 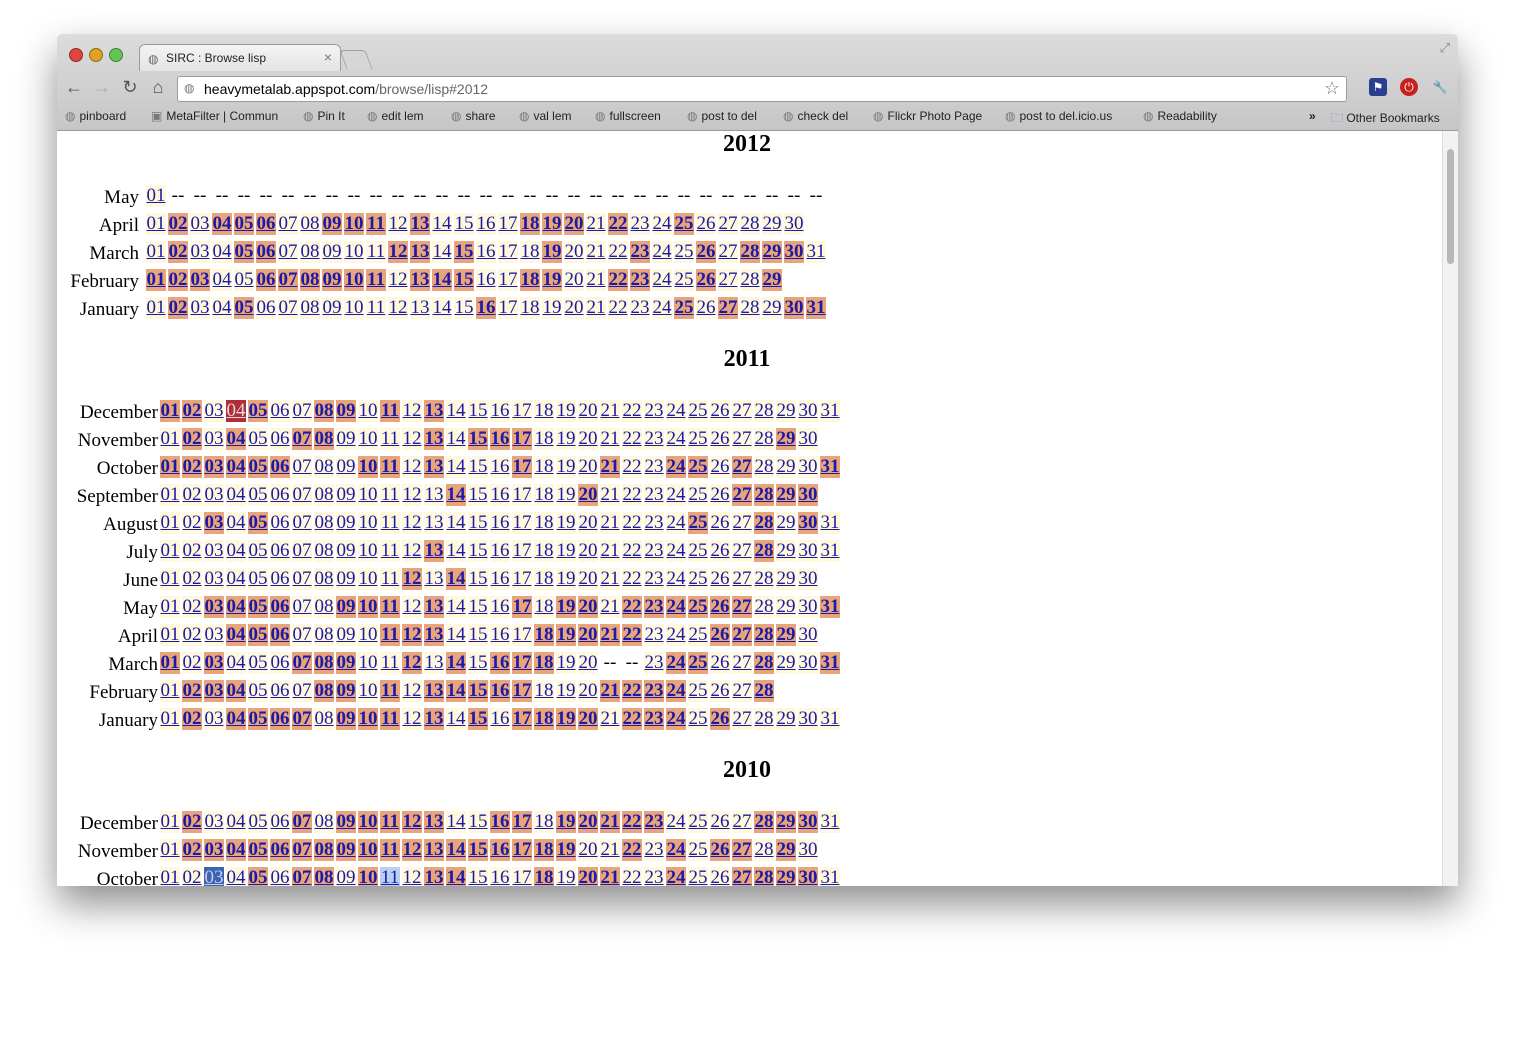 I want to click on close-tab-icon: ×, so click(x=327, y=57).